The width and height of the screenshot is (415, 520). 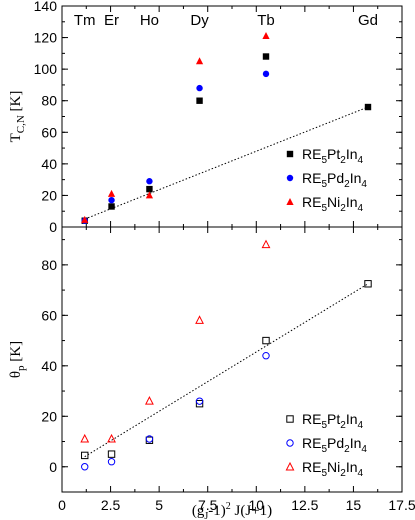 I want to click on x-tick-label: 12.5, so click(x=304, y=505).